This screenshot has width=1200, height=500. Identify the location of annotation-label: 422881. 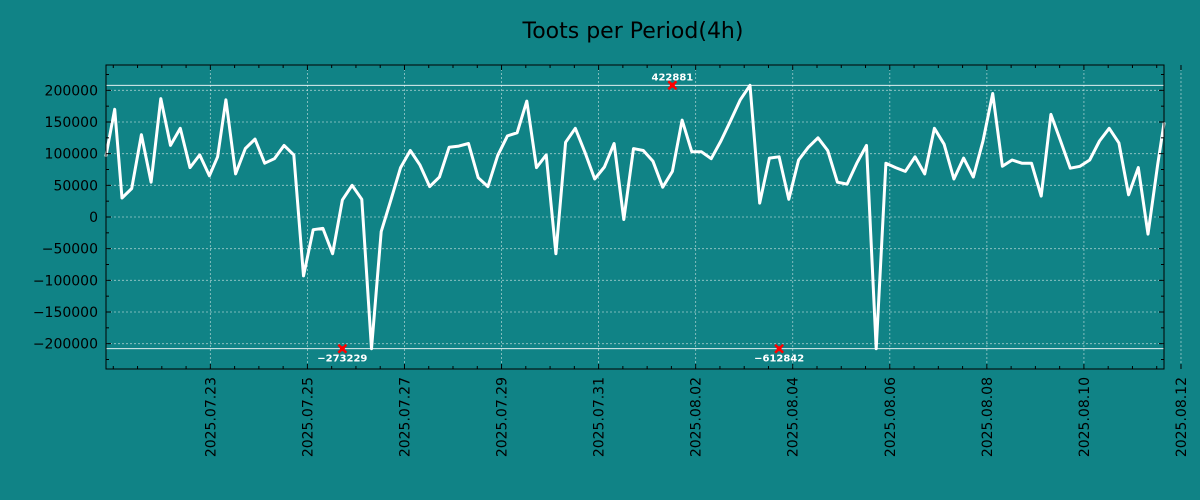
(672, 77).